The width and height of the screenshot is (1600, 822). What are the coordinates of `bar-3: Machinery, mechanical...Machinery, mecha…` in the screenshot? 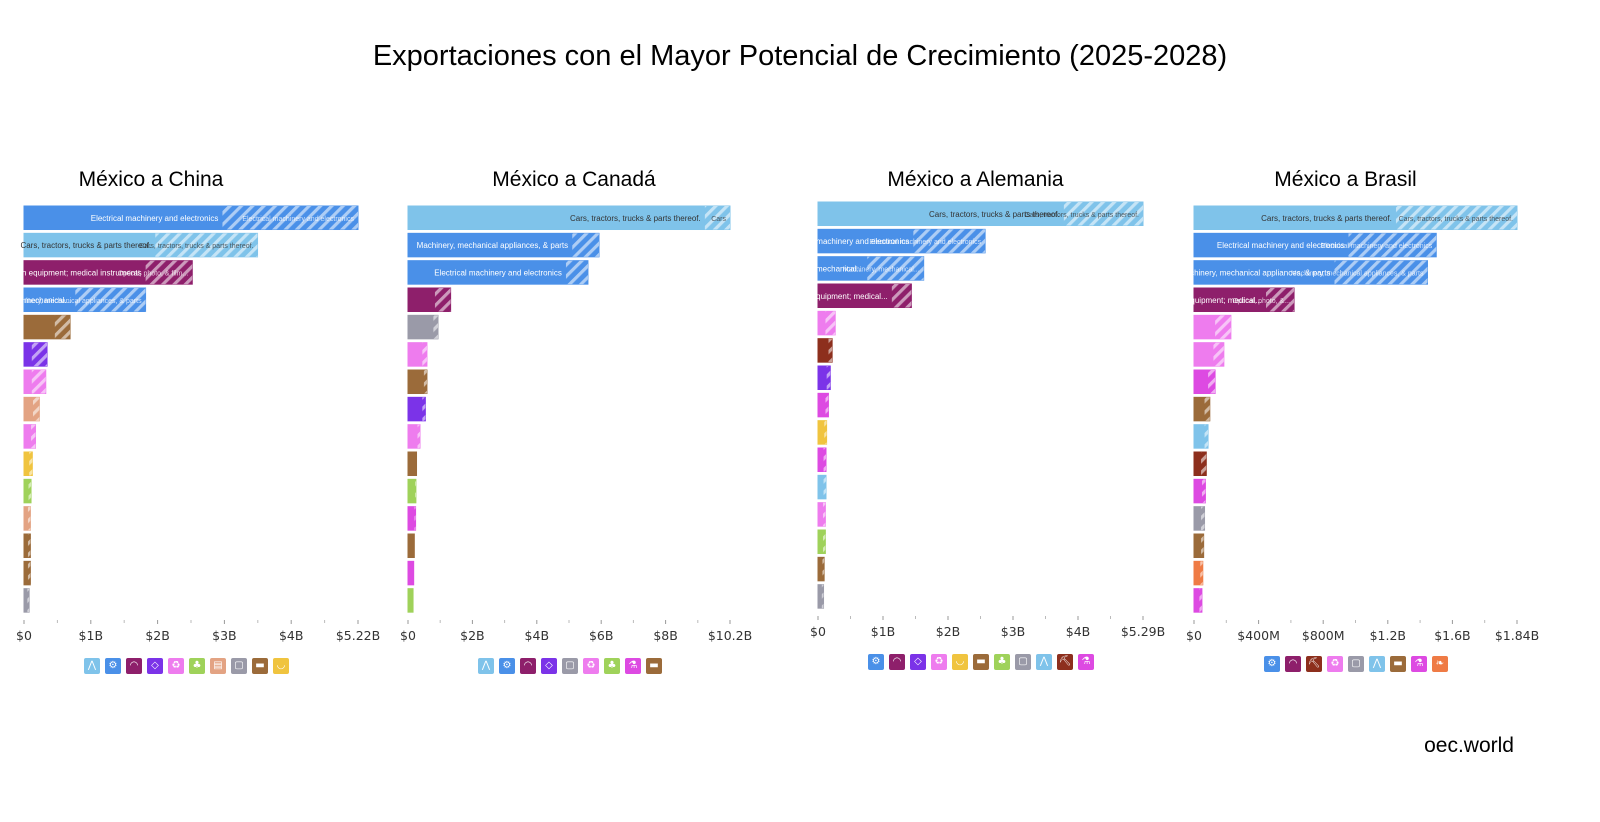 It's located at (850, 268).